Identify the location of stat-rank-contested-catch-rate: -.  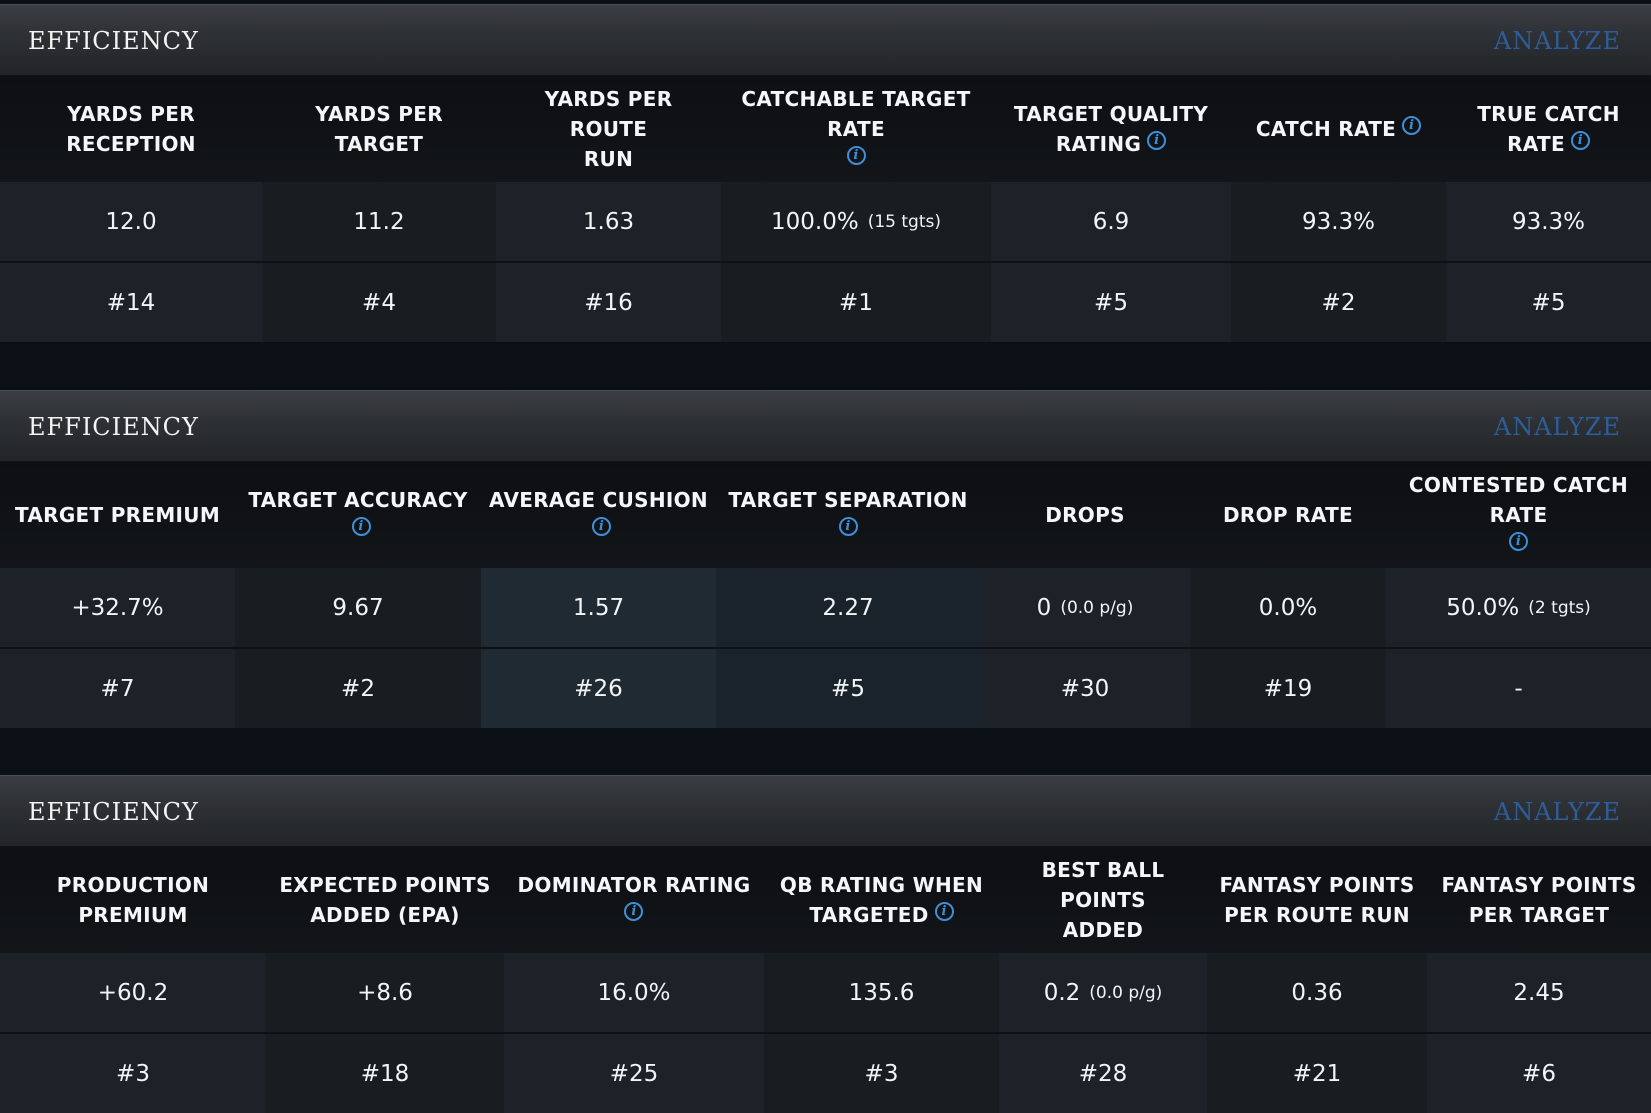
(1518, 688).